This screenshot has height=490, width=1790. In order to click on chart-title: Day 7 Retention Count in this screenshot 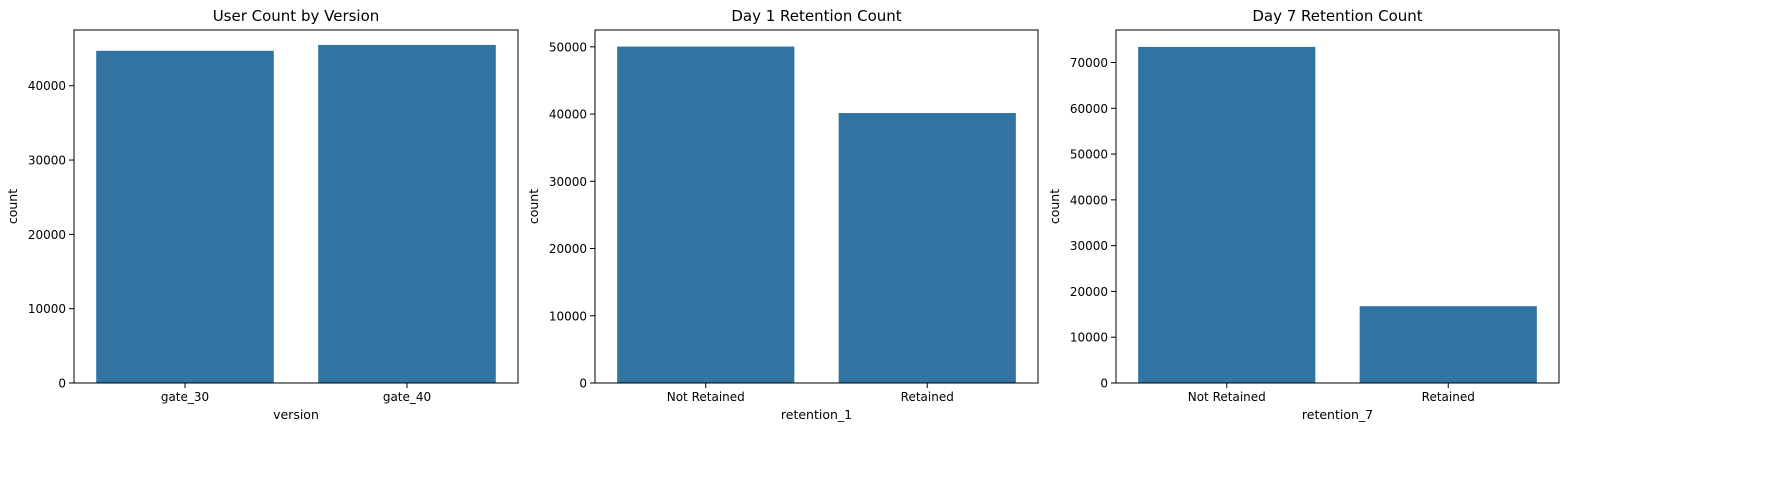, I will do `click(1337, 16)`.